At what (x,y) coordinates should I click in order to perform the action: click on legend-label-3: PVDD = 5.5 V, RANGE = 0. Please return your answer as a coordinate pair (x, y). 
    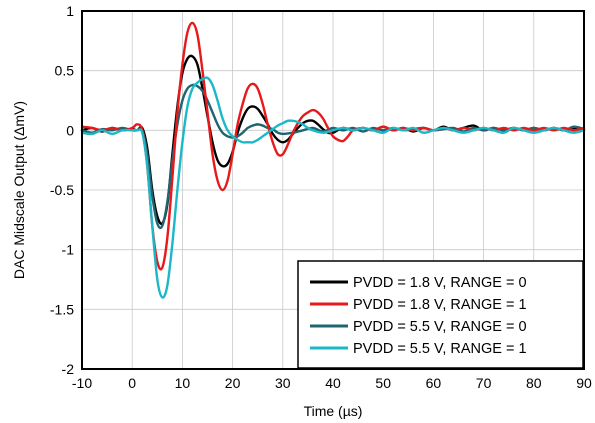
    Looking at the image, I should click on (440, 327).